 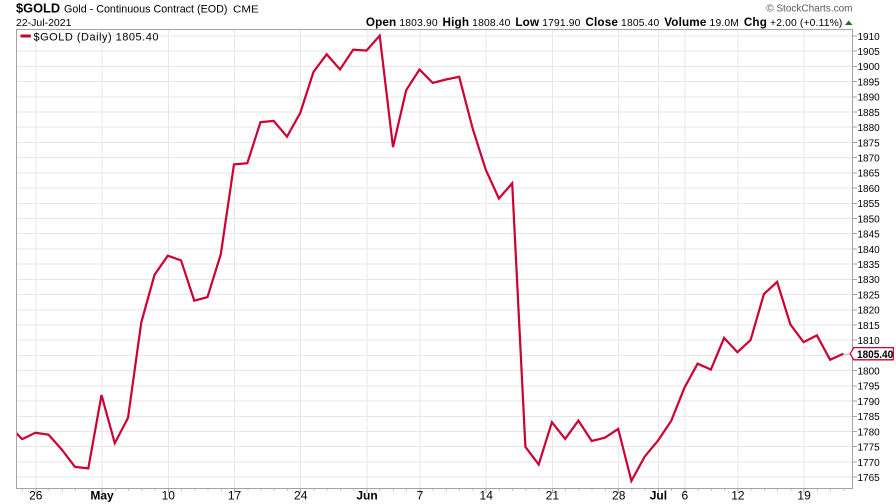 What do you see at coordinates (420, 495) in the screenshot?
I see `svg-text: 7` at bounding box center [420, 495].